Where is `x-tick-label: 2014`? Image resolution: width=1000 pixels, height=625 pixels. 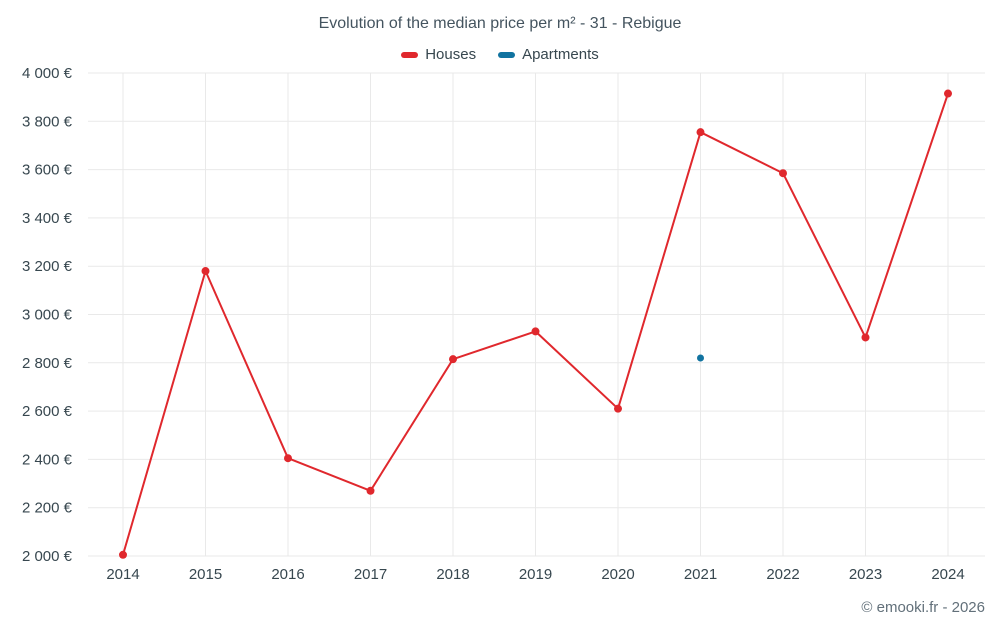
x-tick-label: 2014 is located at coordinates (122, 574).